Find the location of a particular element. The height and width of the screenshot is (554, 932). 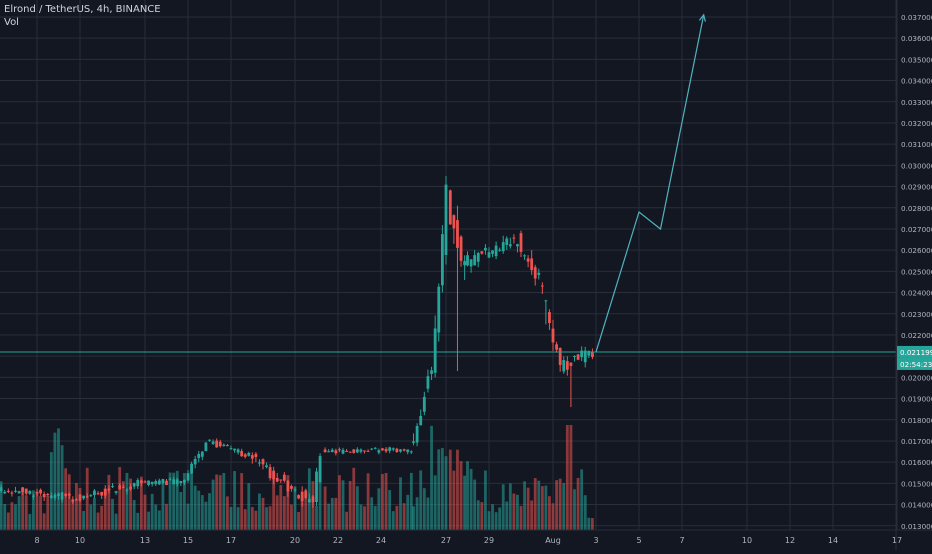

current-price-badge is located at coordinates (914, 351).